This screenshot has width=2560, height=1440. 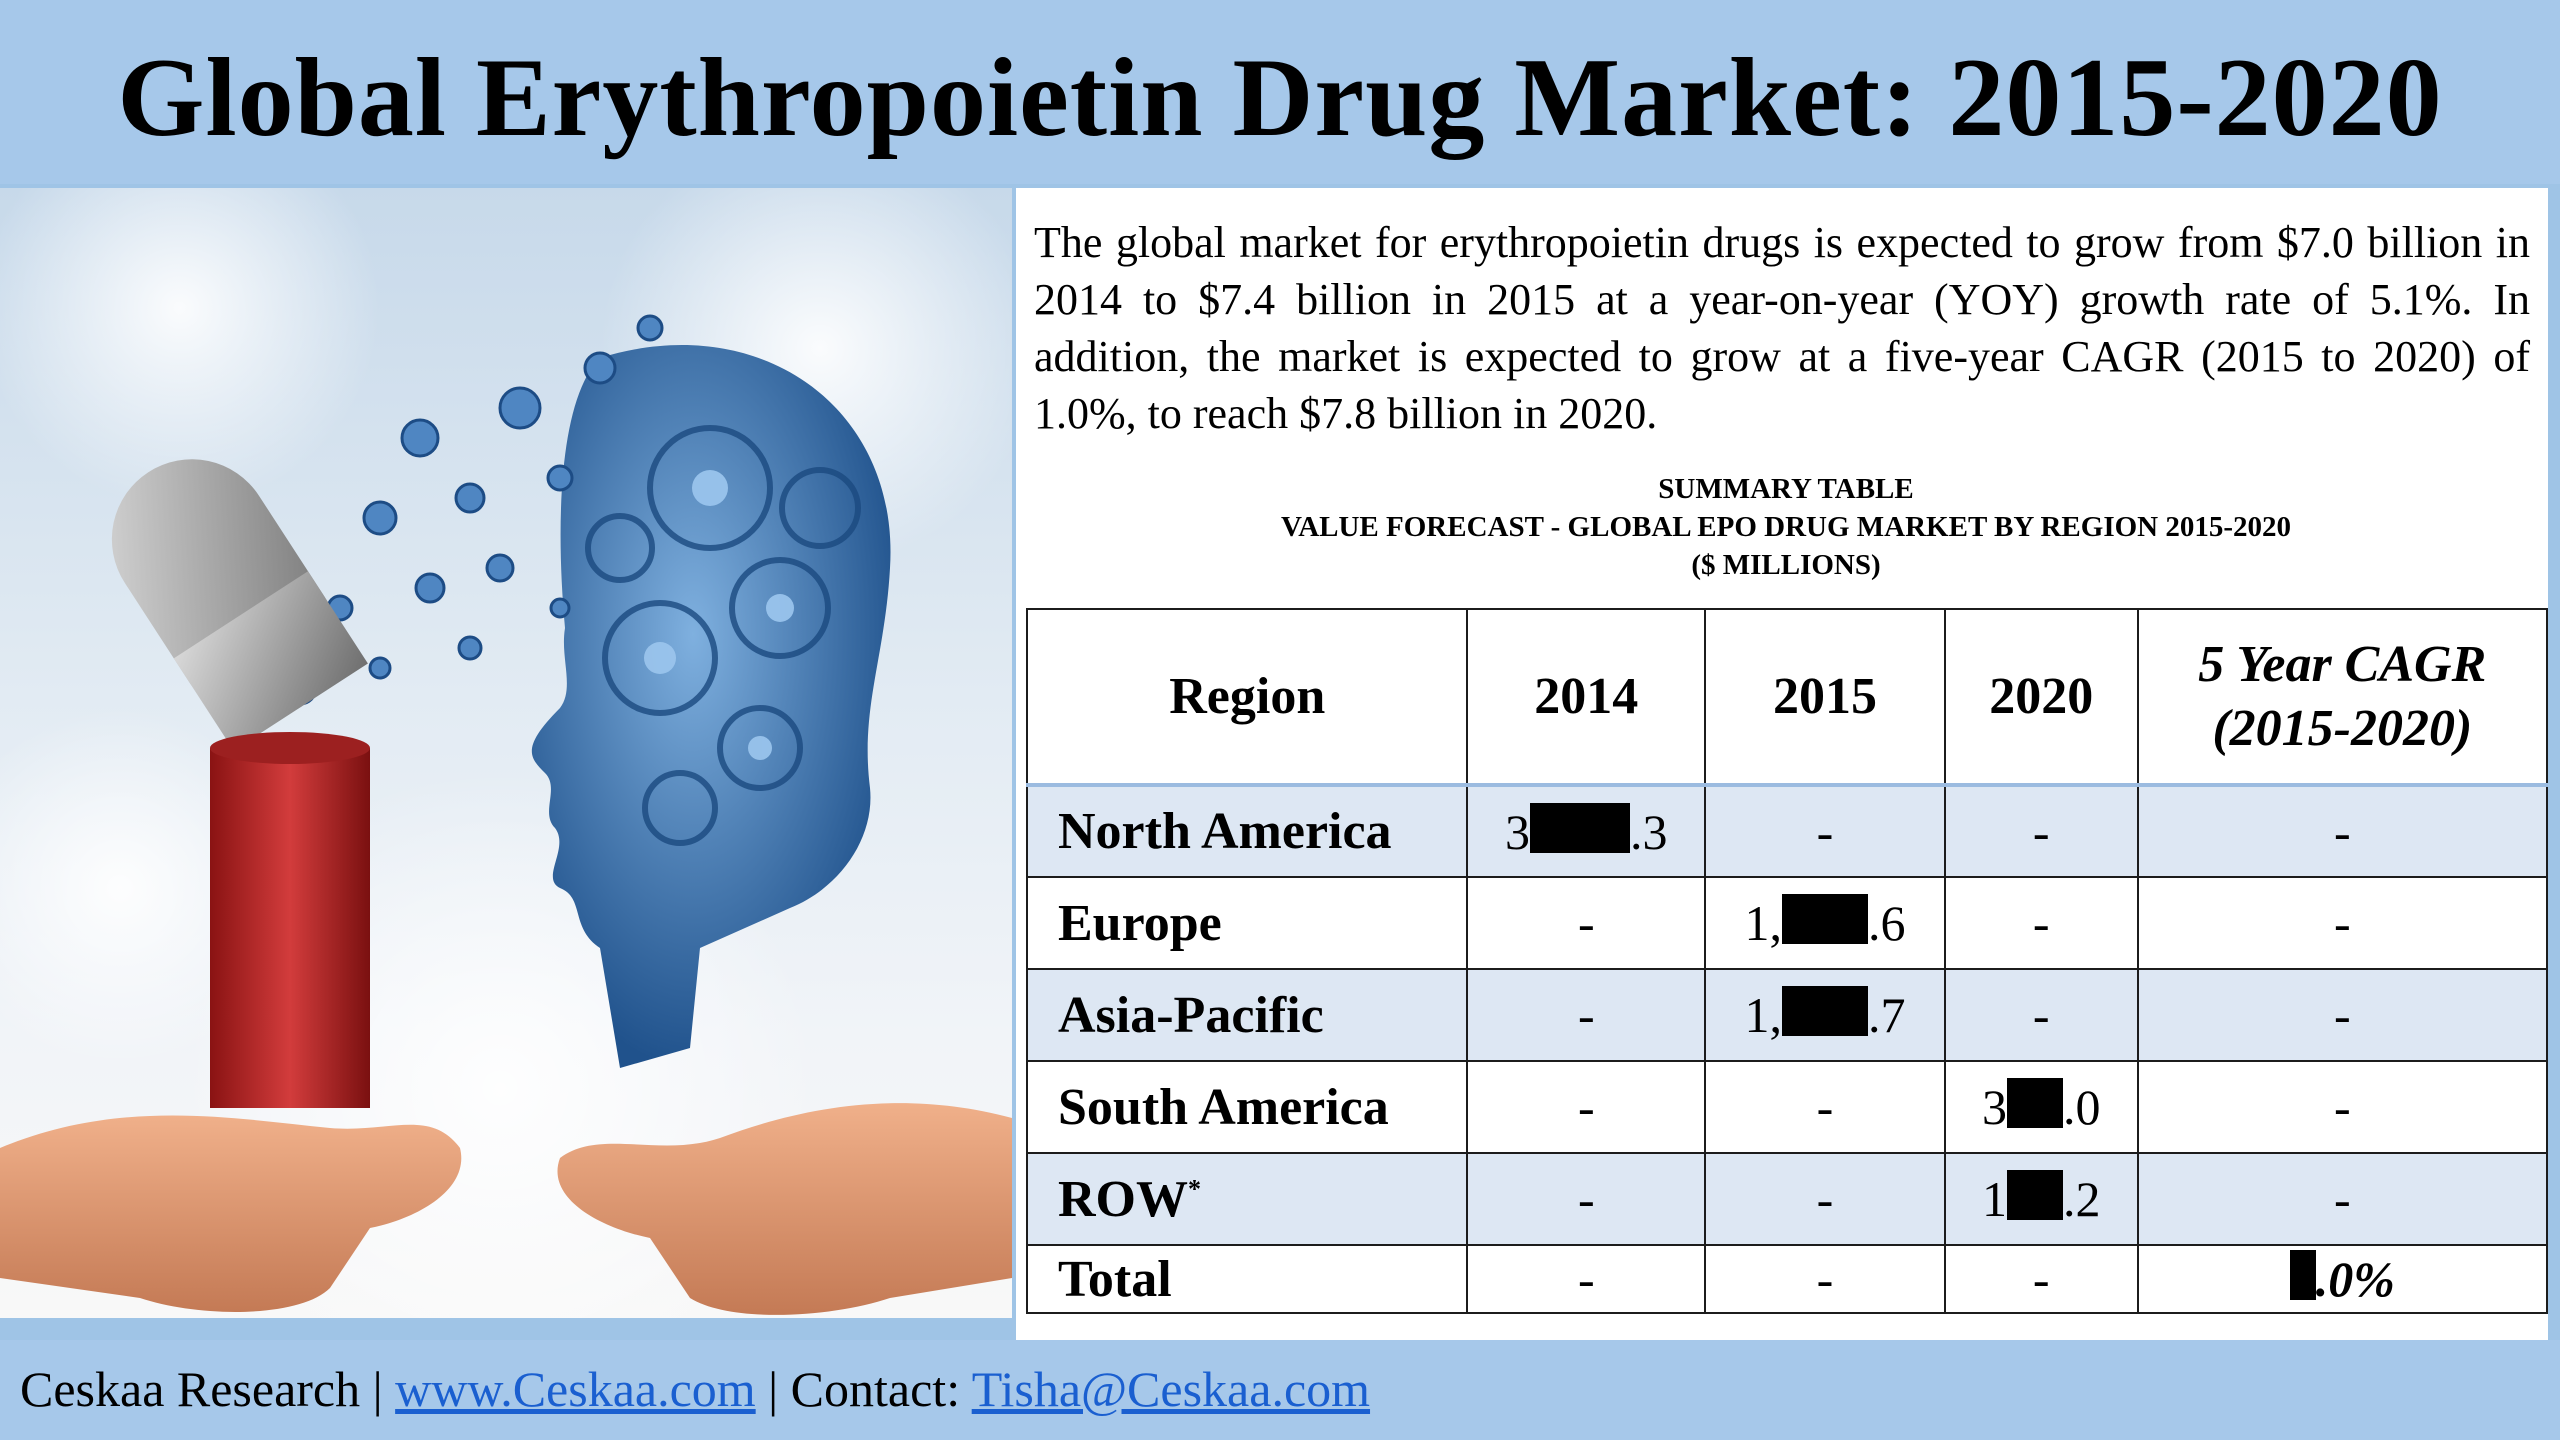 What do you see at coordinates (1247, 1199) in the screenshot?
I see `region-cell: ROW*` at bounding box center [1247, 1199].